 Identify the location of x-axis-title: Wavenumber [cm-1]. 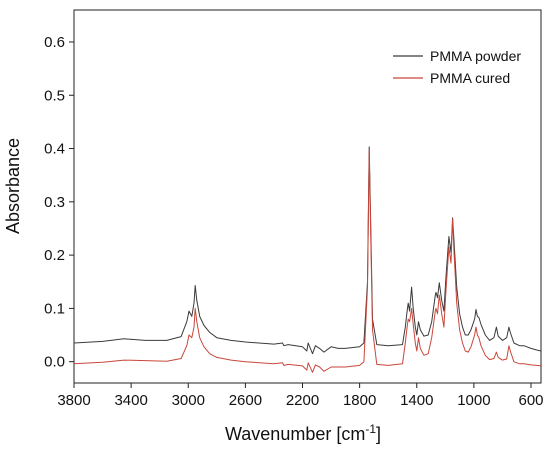
(303, 433).